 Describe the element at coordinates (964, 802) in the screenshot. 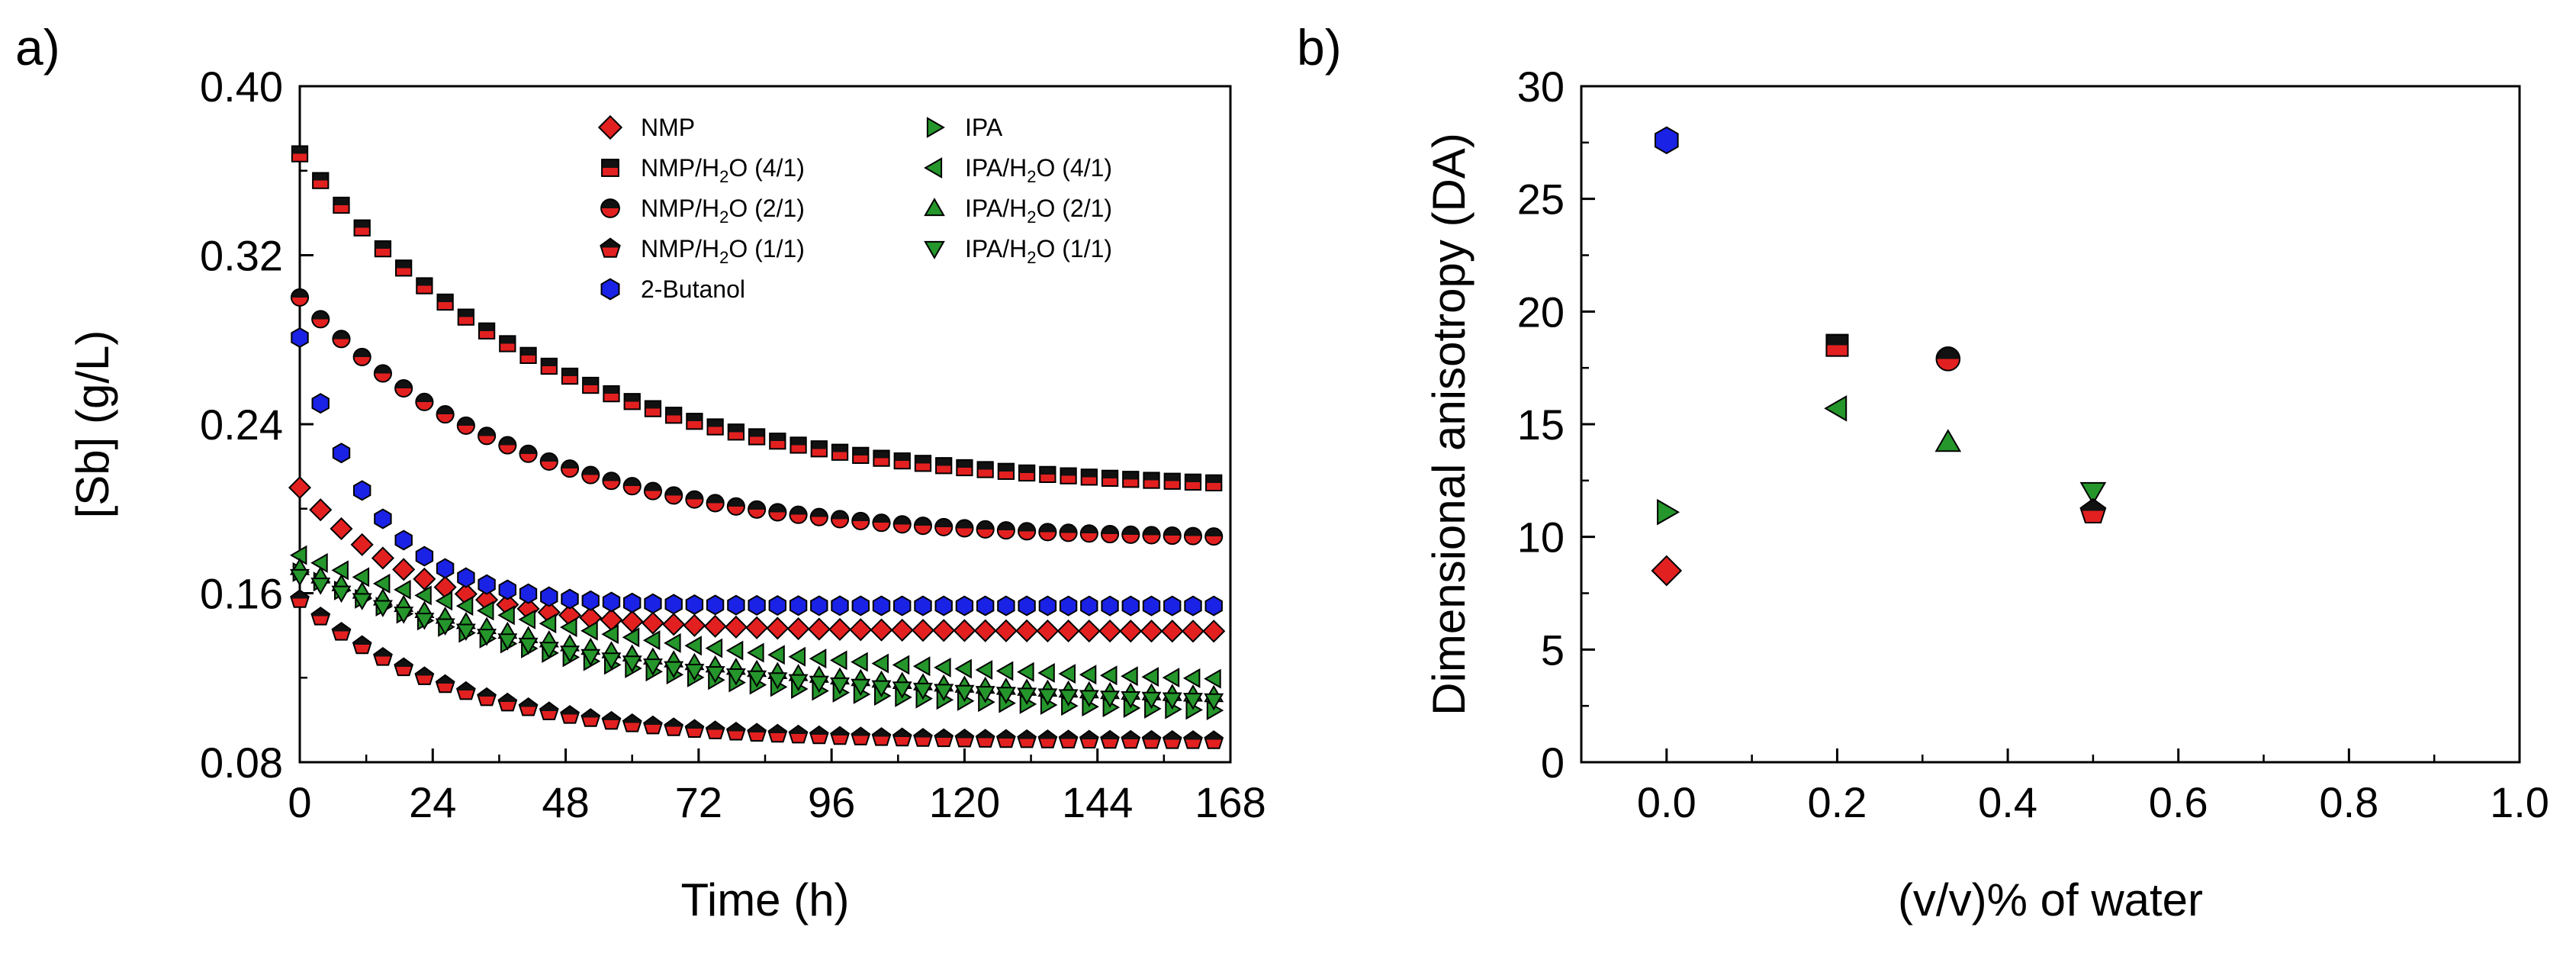

I see `panel-a-x-tick-label: 120` at that location.